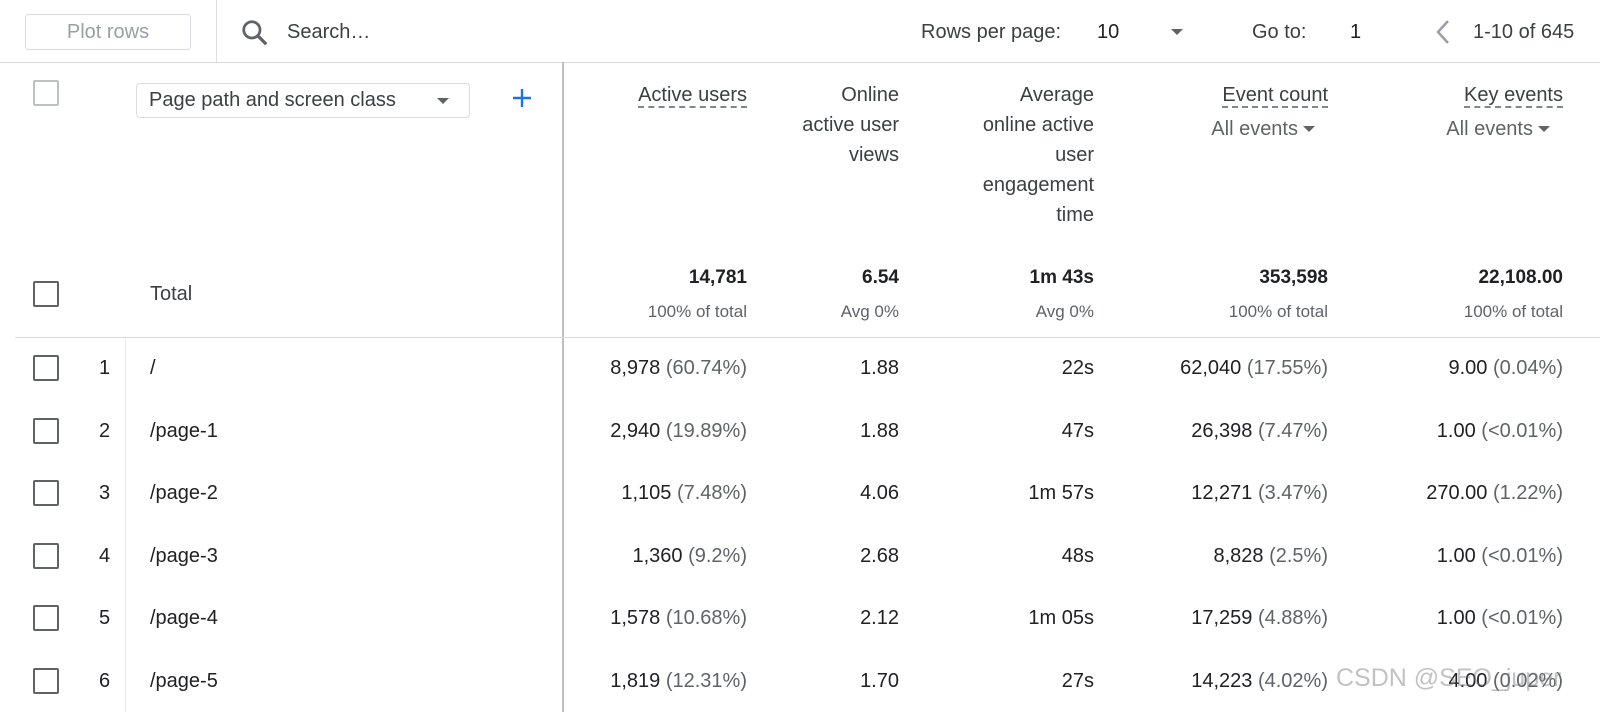  I want to click on metric-cell: 2,940 (19.89%), so click(637, 431).